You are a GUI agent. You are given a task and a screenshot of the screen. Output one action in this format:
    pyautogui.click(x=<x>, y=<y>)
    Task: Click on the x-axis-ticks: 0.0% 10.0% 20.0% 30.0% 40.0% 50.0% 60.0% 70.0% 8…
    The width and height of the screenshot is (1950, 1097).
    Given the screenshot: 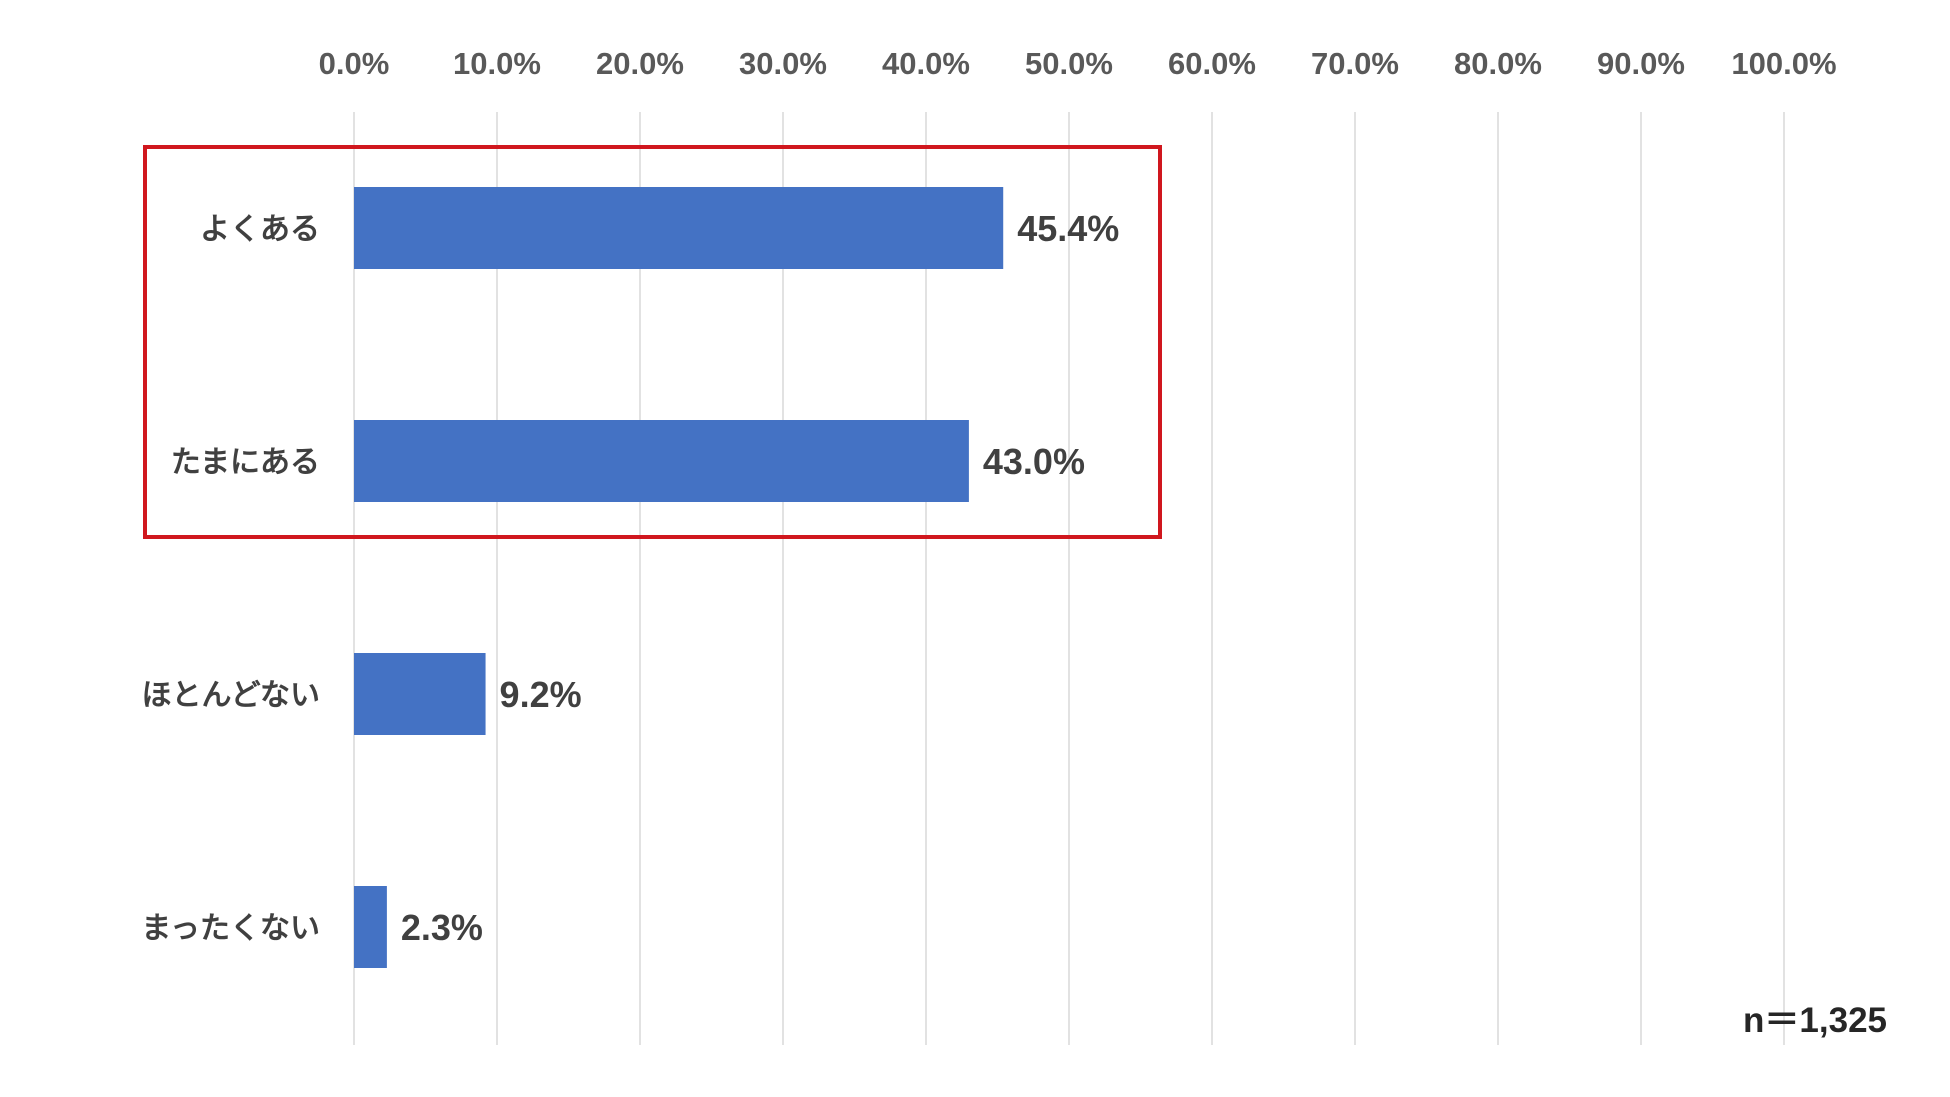 What is the action you would take?
    pyautogui.click(x=1078, y=63)
    